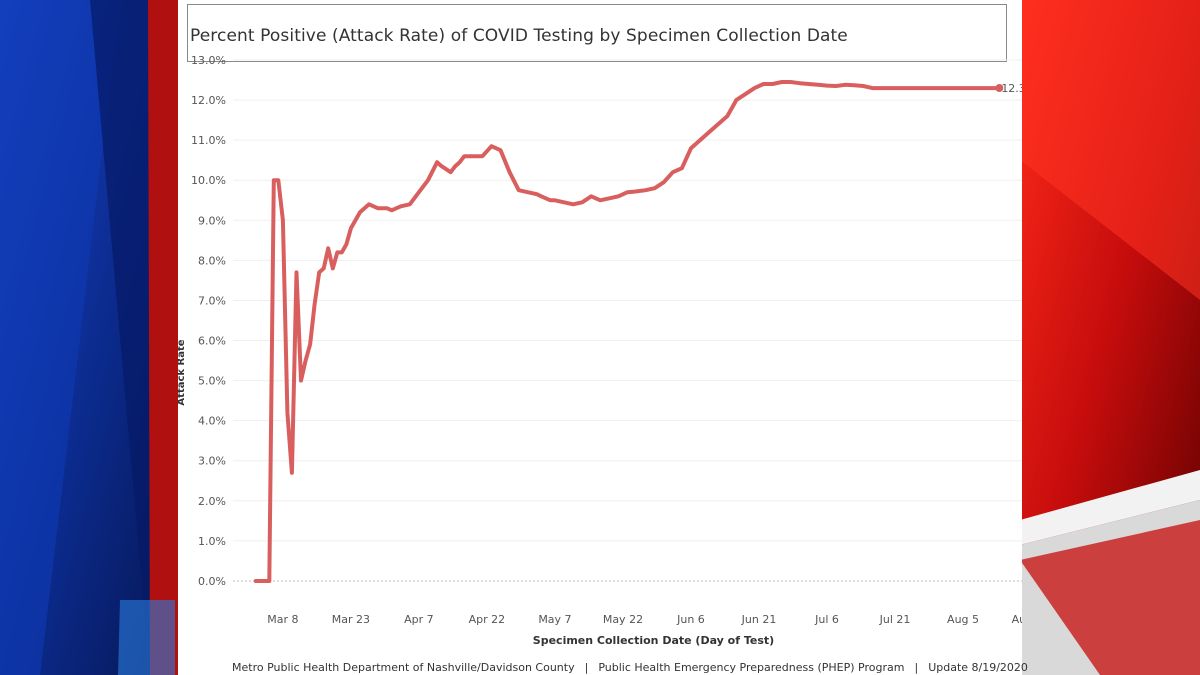 The width and height of the screenshot is (1200, 675). I want to click on x-tick-label: Aug 5, so click(963, 619).